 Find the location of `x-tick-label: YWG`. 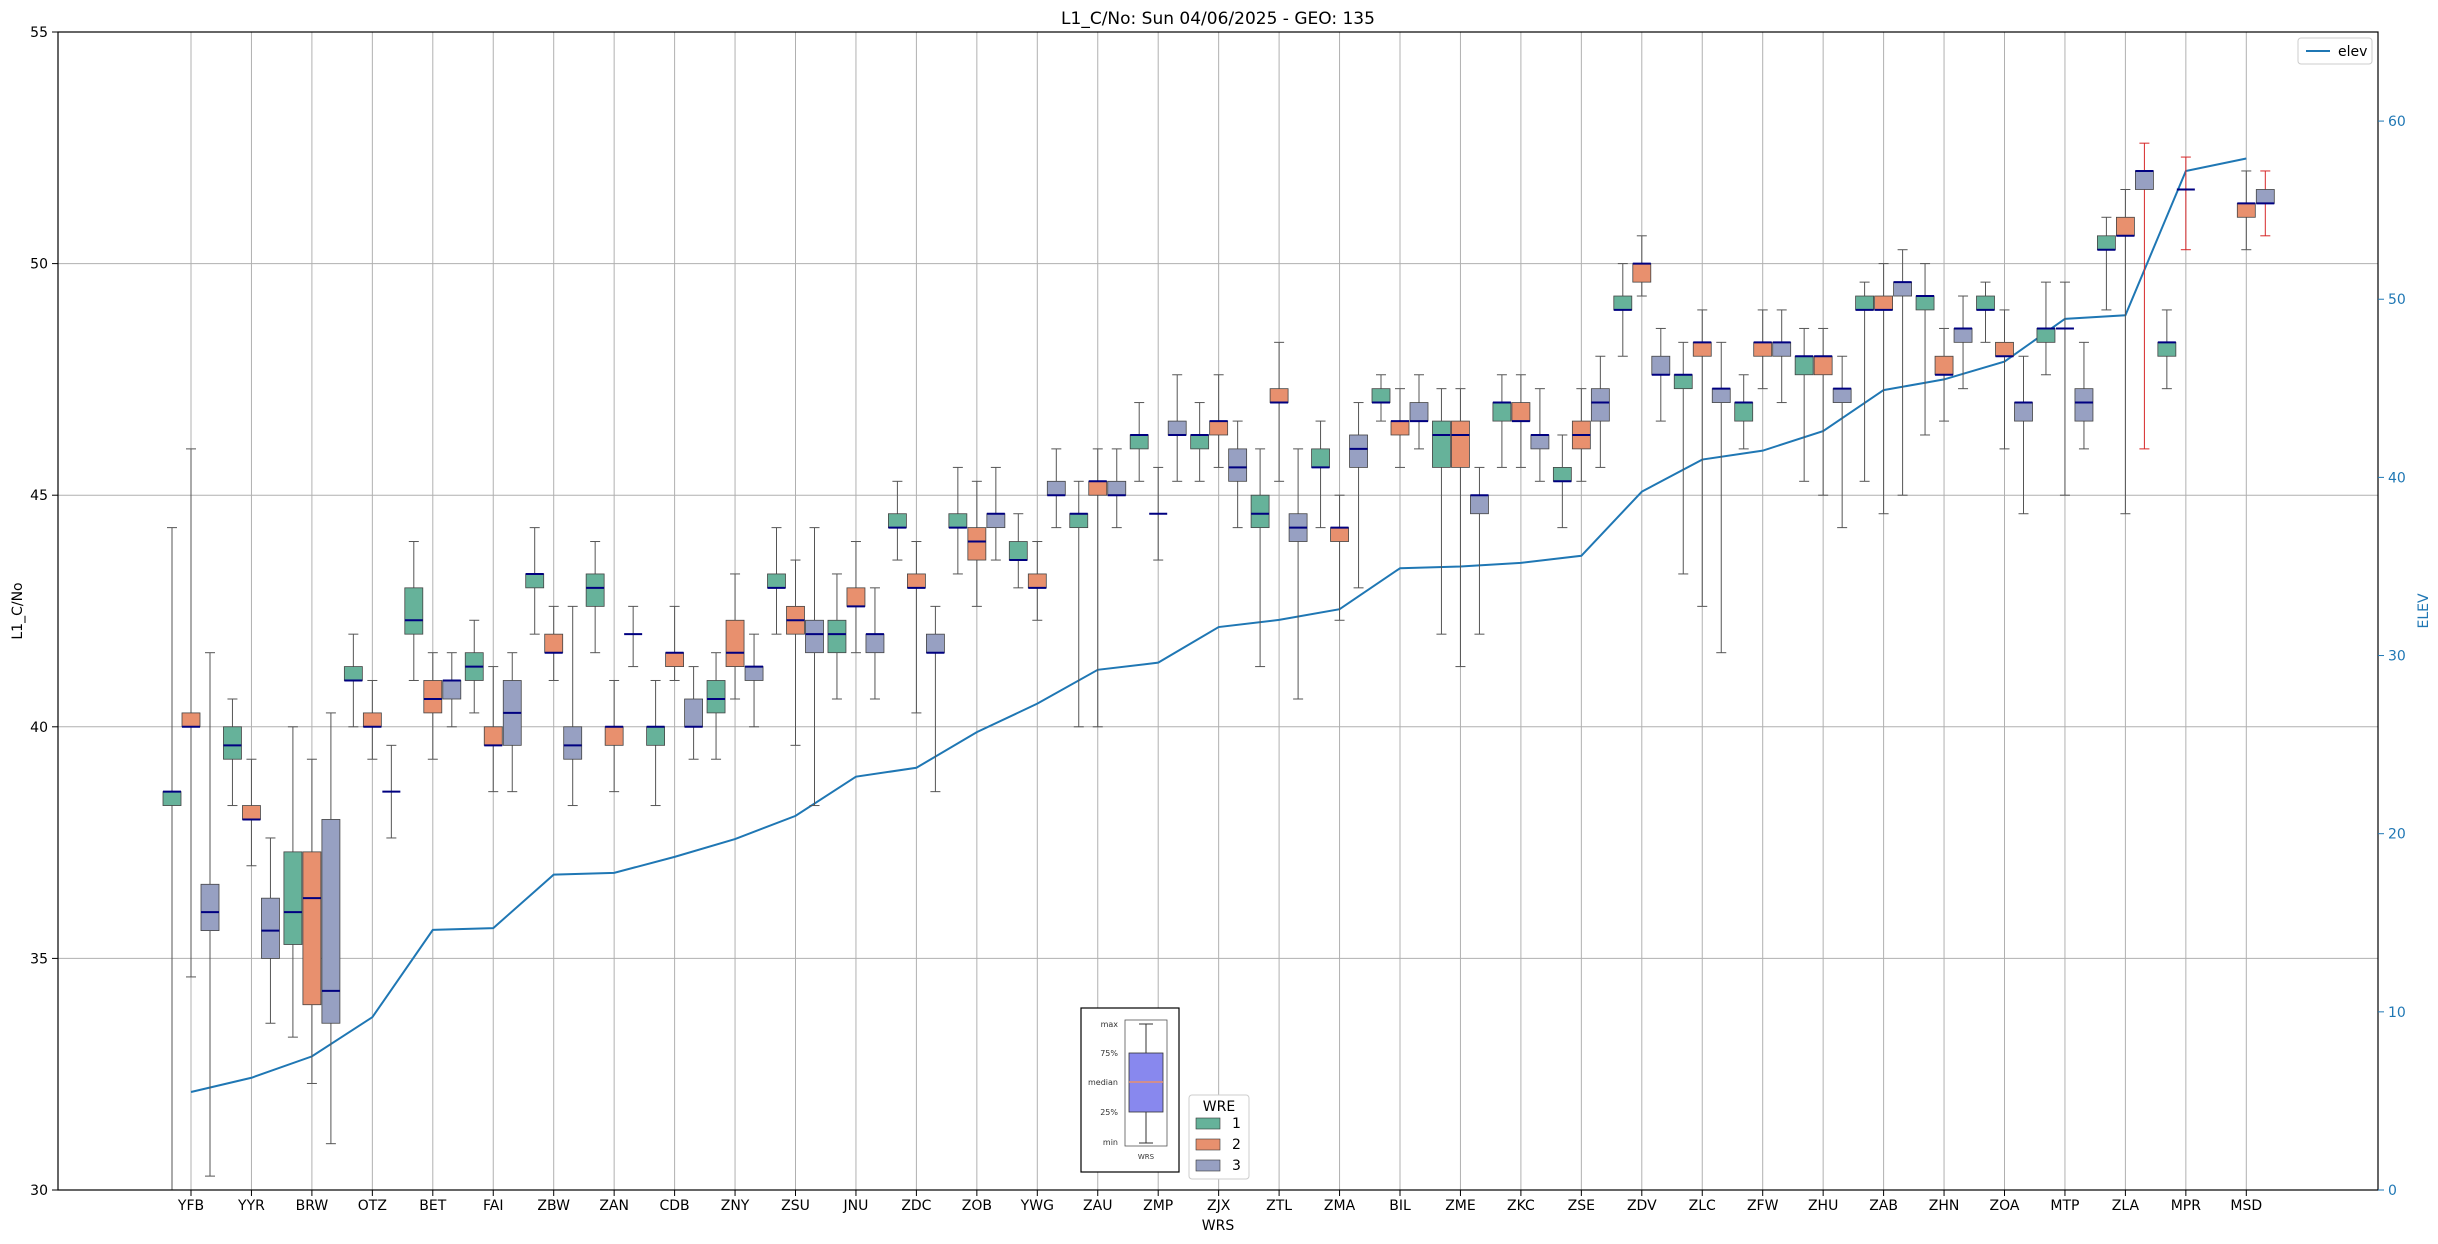

x-tick-label: YWG is located at coordinates (1037, 1206).